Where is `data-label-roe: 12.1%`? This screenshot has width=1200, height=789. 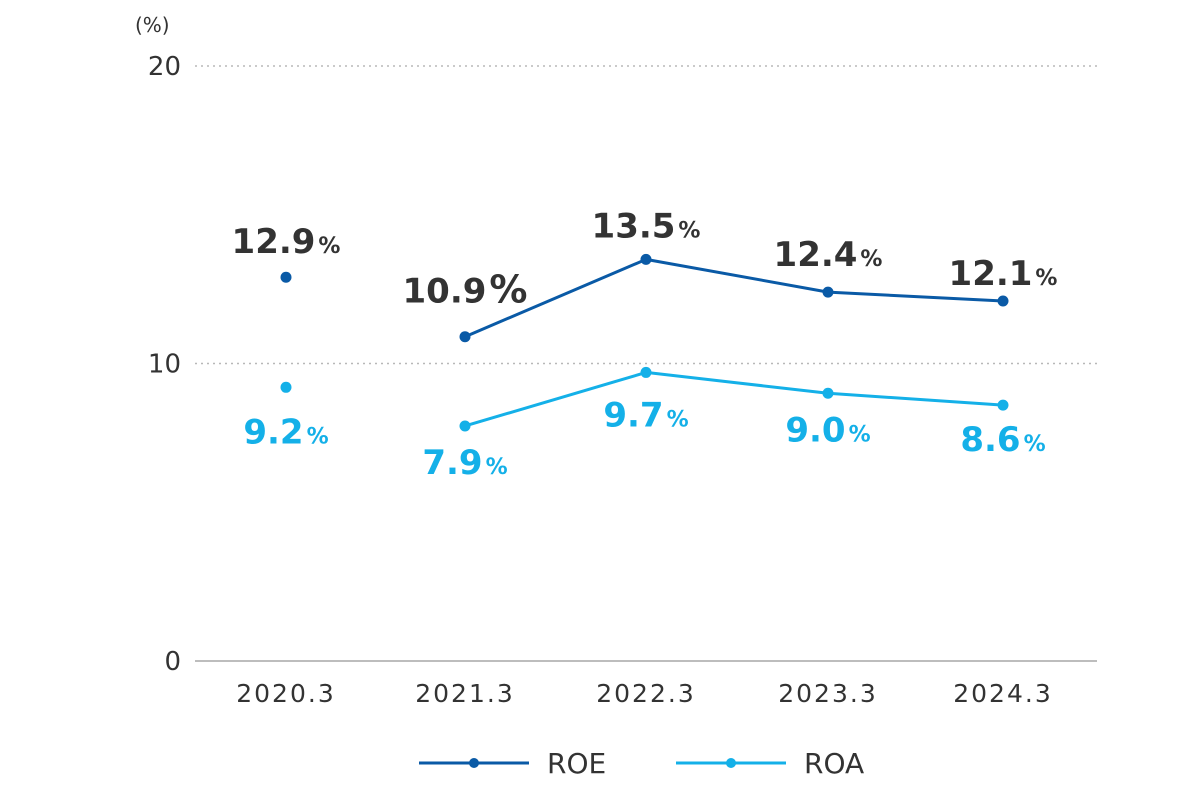 data-label-roe: 12.1% is located at coordinates (1003, 274).